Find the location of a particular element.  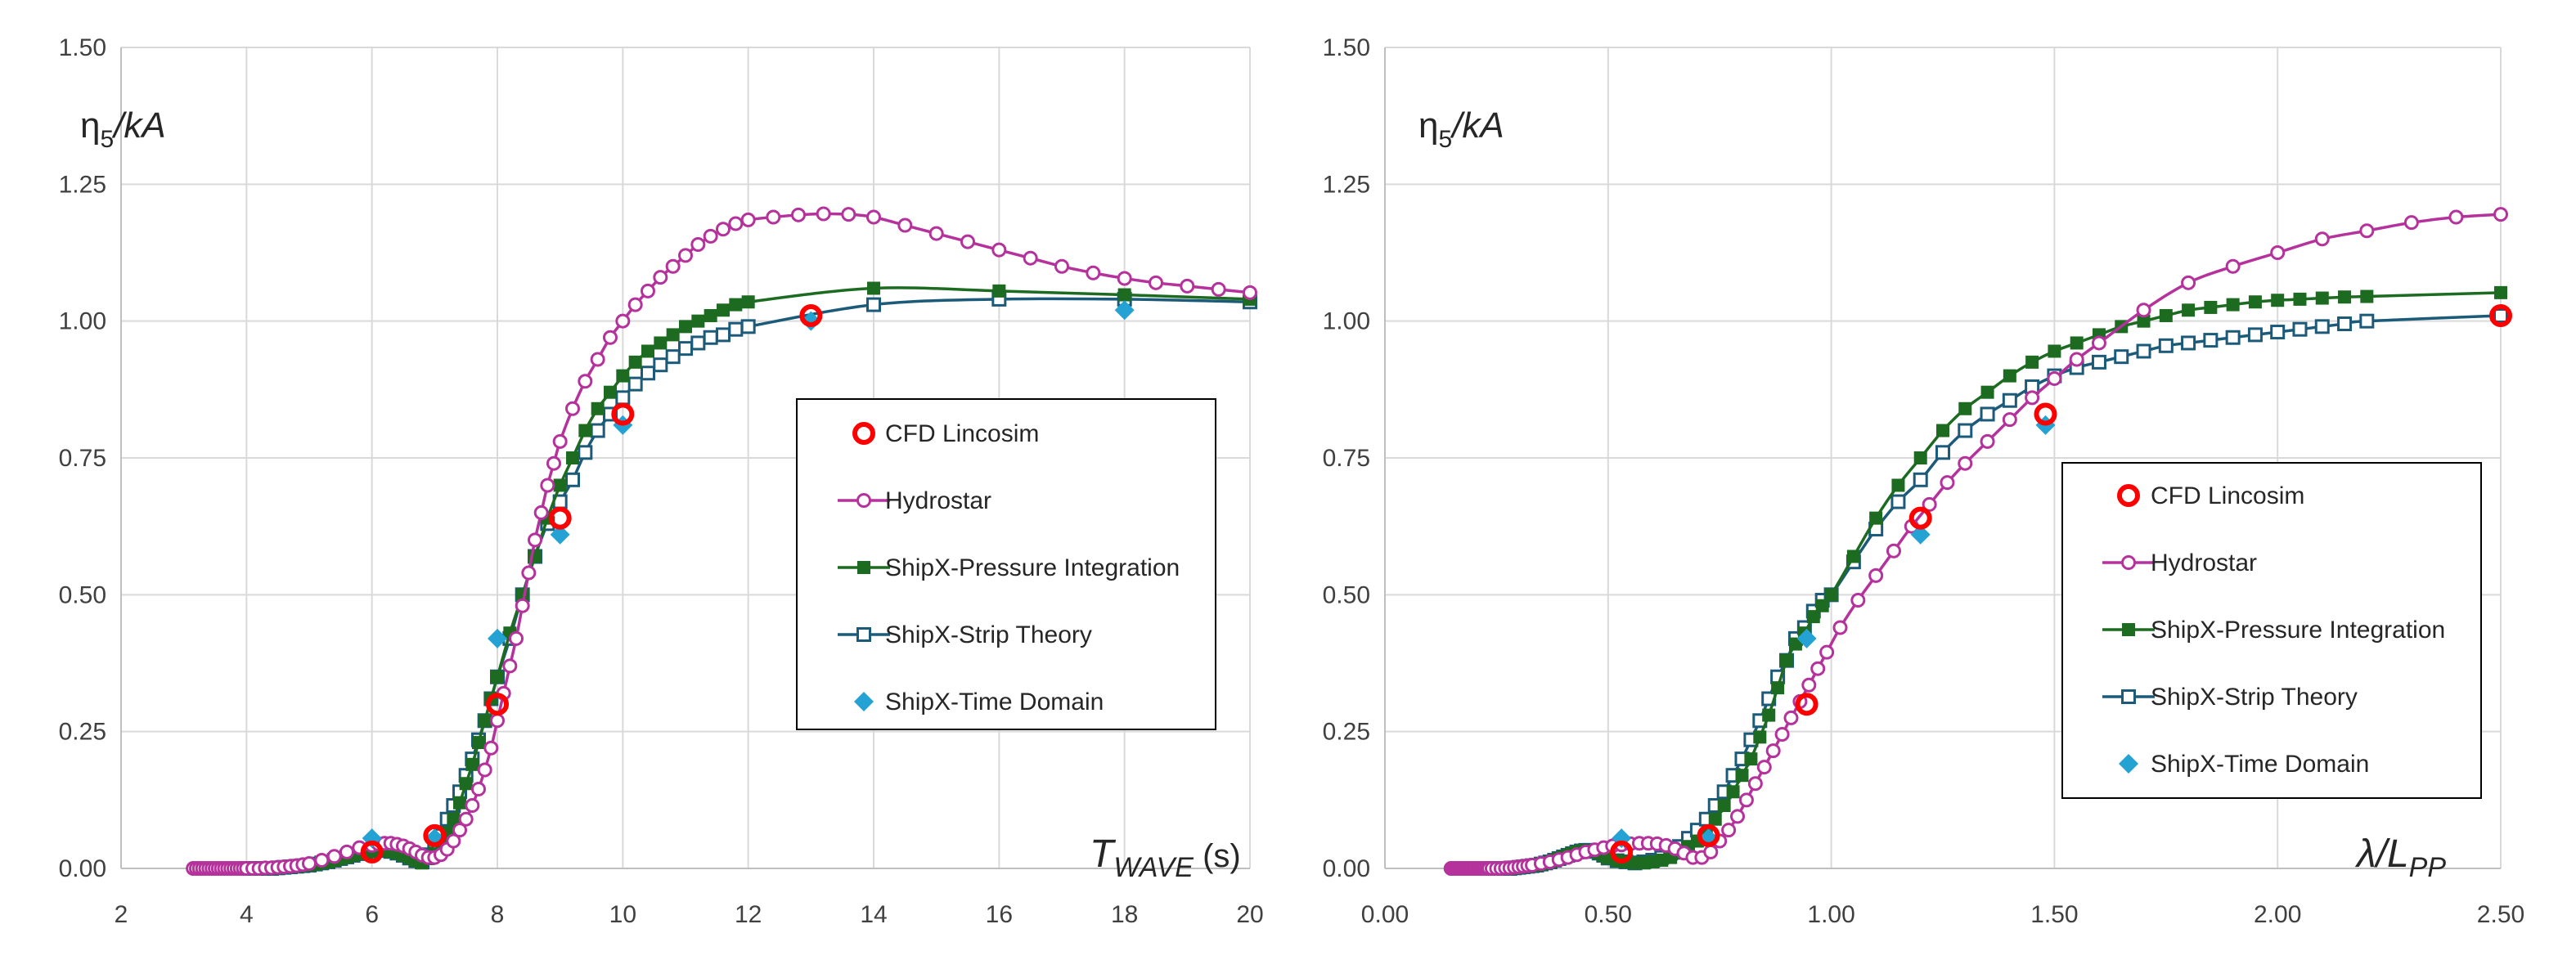

x-tick-label: 4 is located at coordinates (247, 914).